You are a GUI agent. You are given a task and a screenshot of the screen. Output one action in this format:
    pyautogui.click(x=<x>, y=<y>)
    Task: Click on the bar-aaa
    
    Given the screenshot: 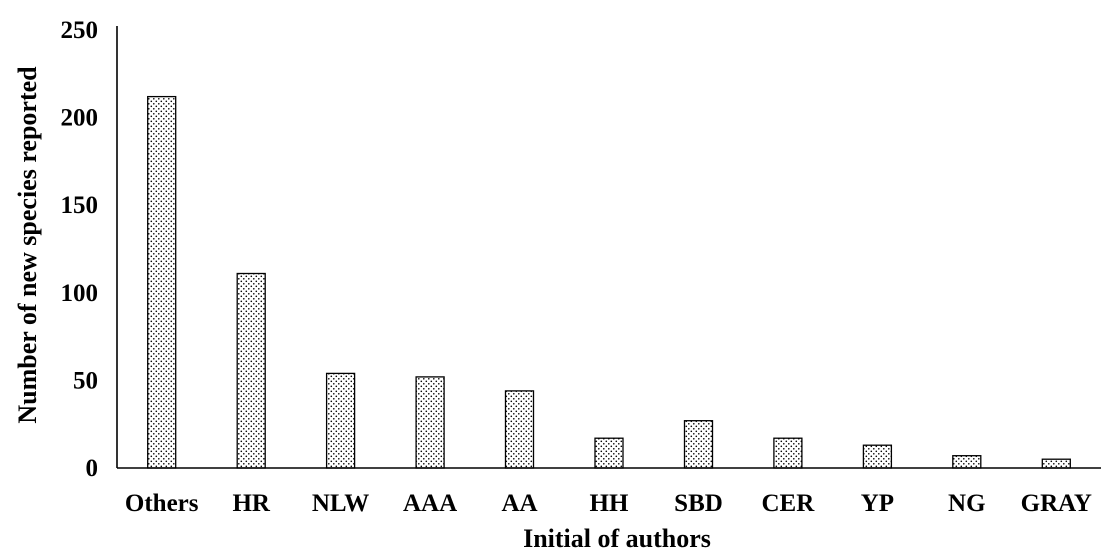 What is the action you would take?
    pyautogui.click(x=430, y=422)
    